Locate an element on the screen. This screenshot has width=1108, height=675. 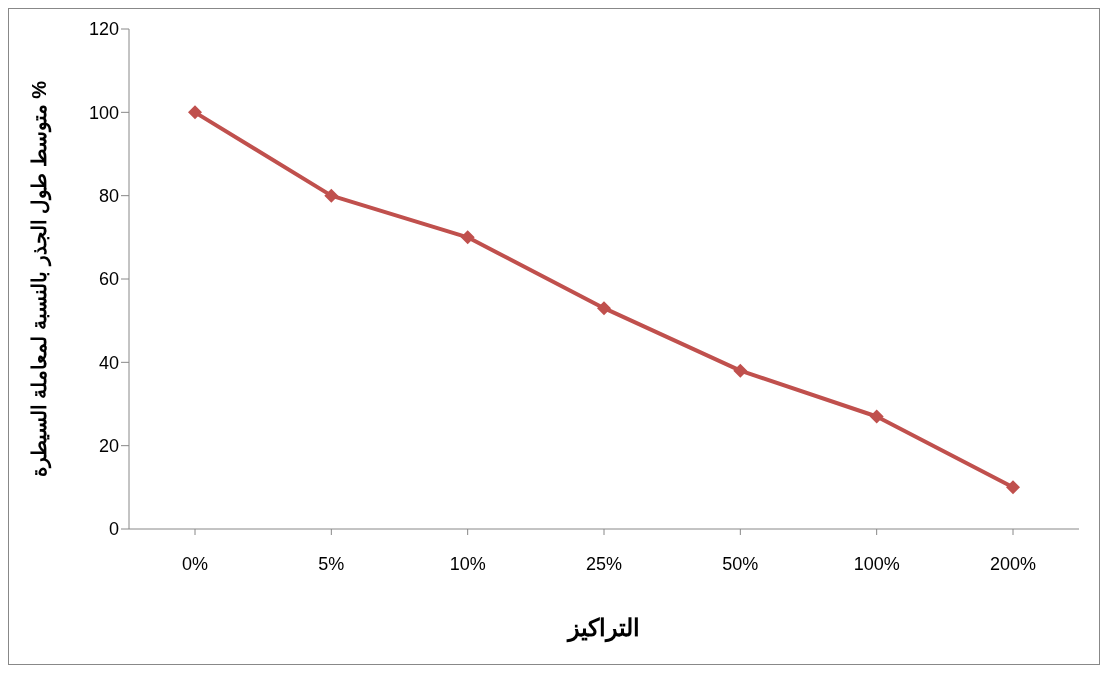
y-tick-label: 60 is located at coordinates (108, 279).